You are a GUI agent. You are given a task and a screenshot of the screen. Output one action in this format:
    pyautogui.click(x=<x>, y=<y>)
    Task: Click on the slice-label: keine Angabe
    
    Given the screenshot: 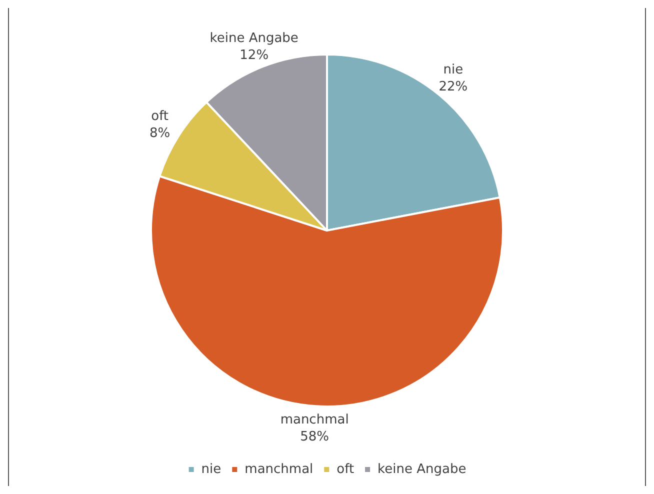 What is the action you would take?
    pyautogui.click(x=254, y=38)
    